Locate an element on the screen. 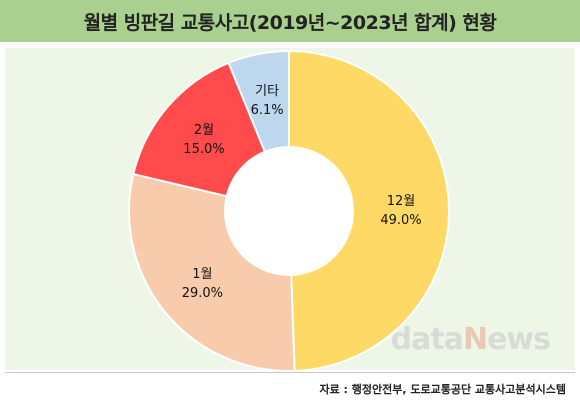  datanews-watermark: dataNews is located at coordinates (470, 339).